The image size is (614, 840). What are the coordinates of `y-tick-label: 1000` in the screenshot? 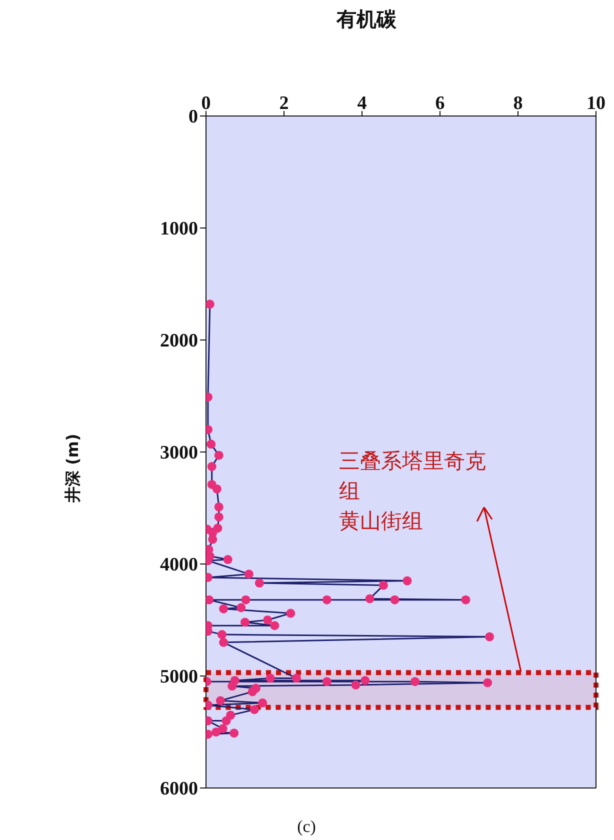 It's located at (179, 229).